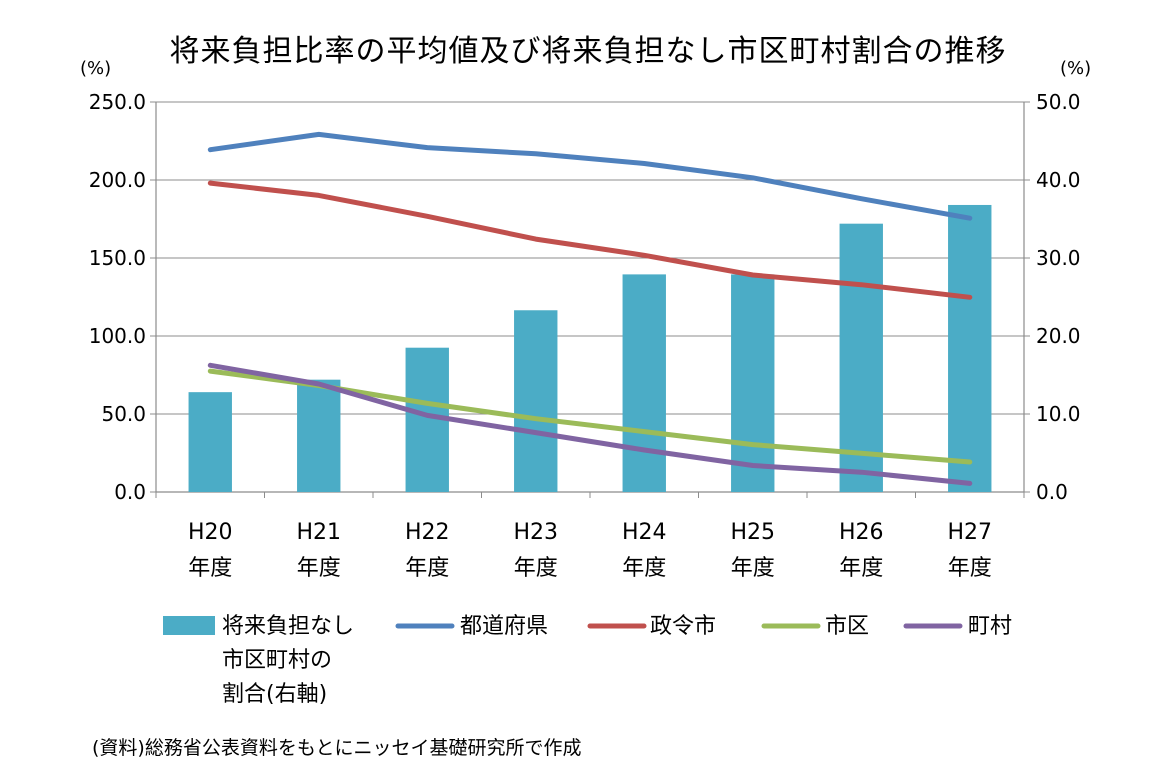 This screenshot has width=1176, height=774. What do you see at coordinates (210, 532) in the screenshot?
I see `x-label-H20: H20` at bounding box center [210, 532].